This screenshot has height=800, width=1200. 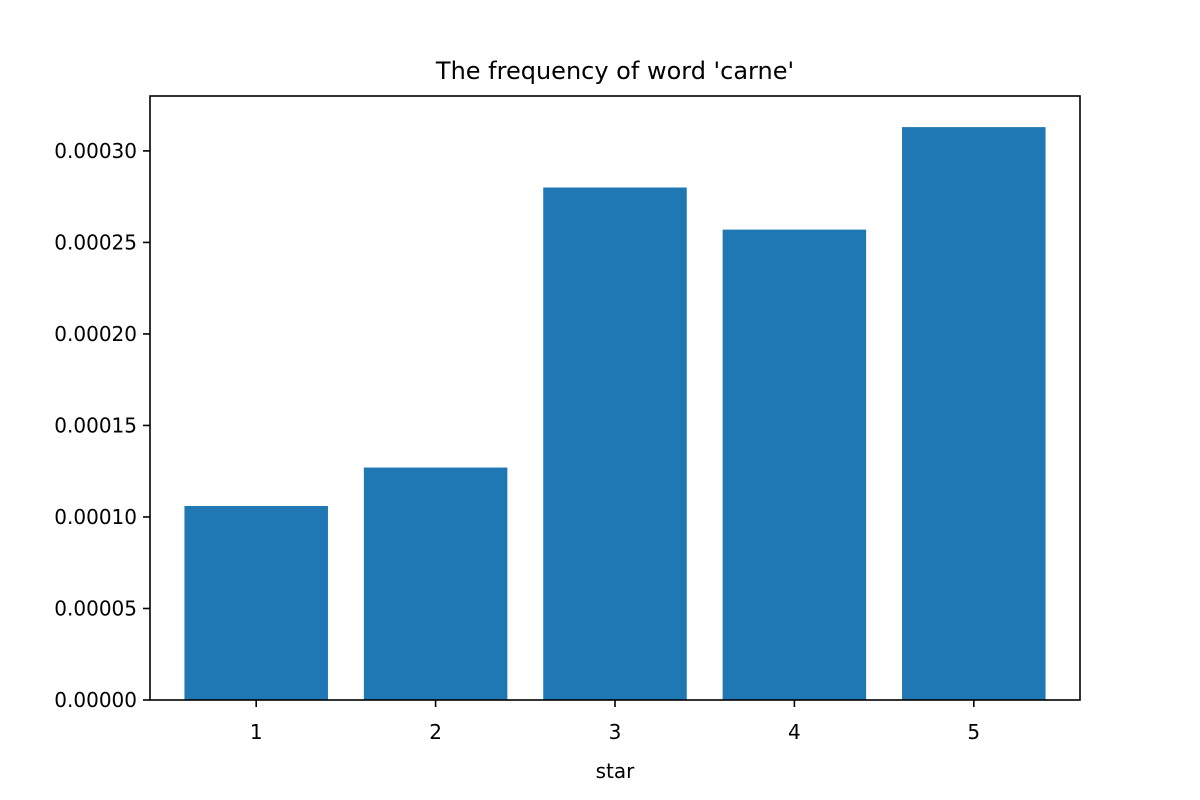 What do you see at coordinates (95, 517) in the screenshot?
I see `y-tick-label: 0.00010` at bounding box center [95, 517].